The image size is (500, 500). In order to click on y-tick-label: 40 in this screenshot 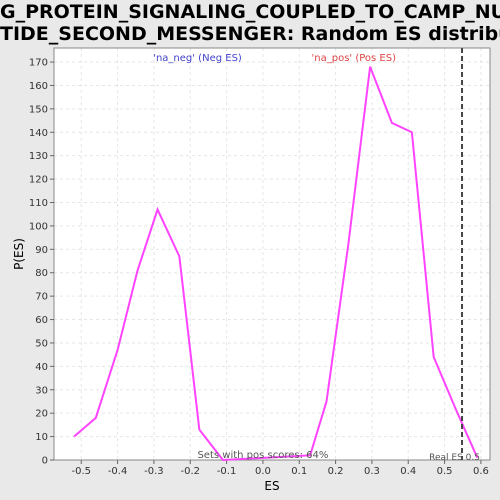, I will do `click(41, 367)`.